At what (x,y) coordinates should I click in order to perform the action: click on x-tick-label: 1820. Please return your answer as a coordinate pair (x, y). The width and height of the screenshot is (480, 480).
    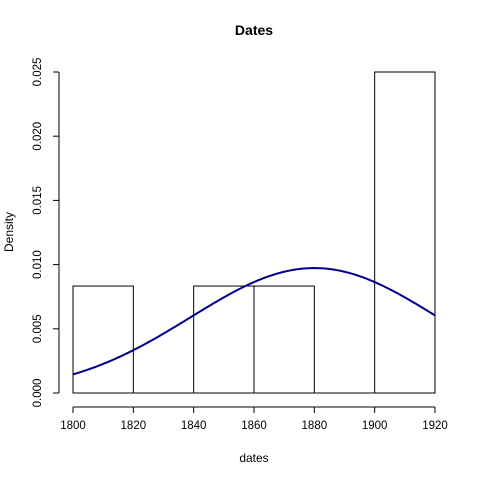
    Looking at the image, I should click on (134, 426).